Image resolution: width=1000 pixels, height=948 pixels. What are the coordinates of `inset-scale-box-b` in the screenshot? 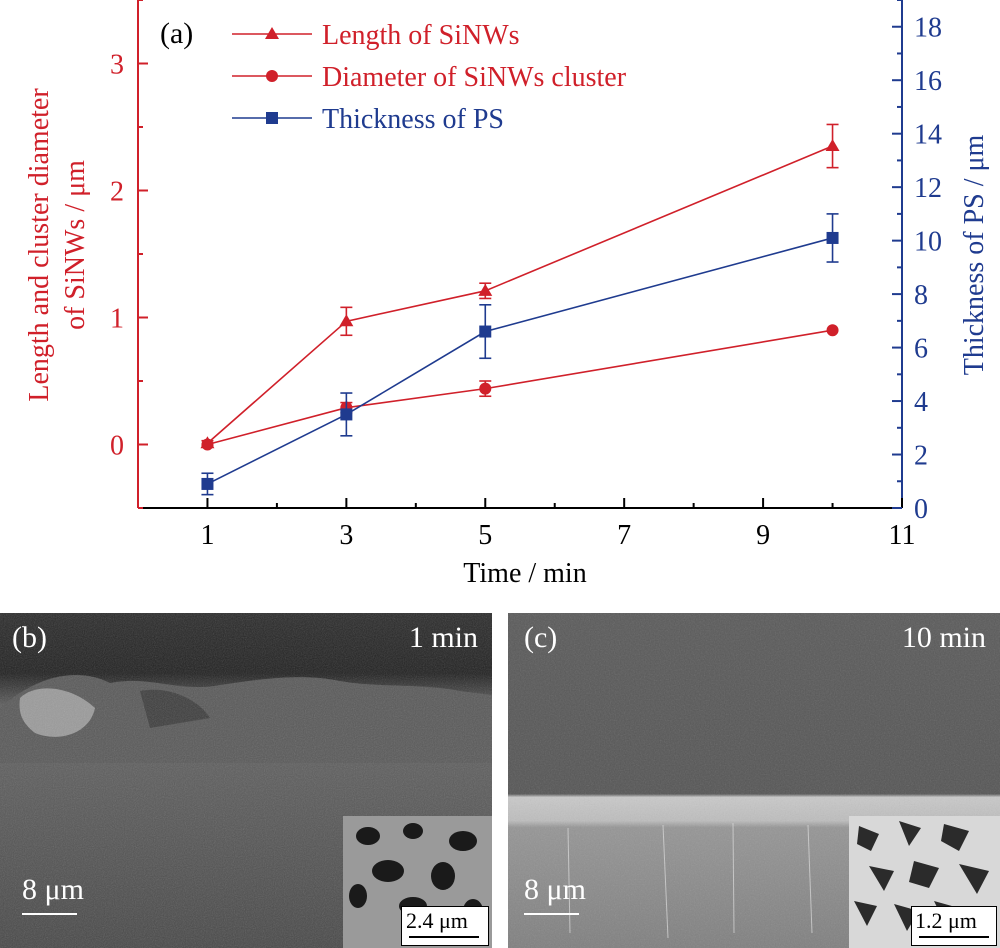 It's located at (445, 926).